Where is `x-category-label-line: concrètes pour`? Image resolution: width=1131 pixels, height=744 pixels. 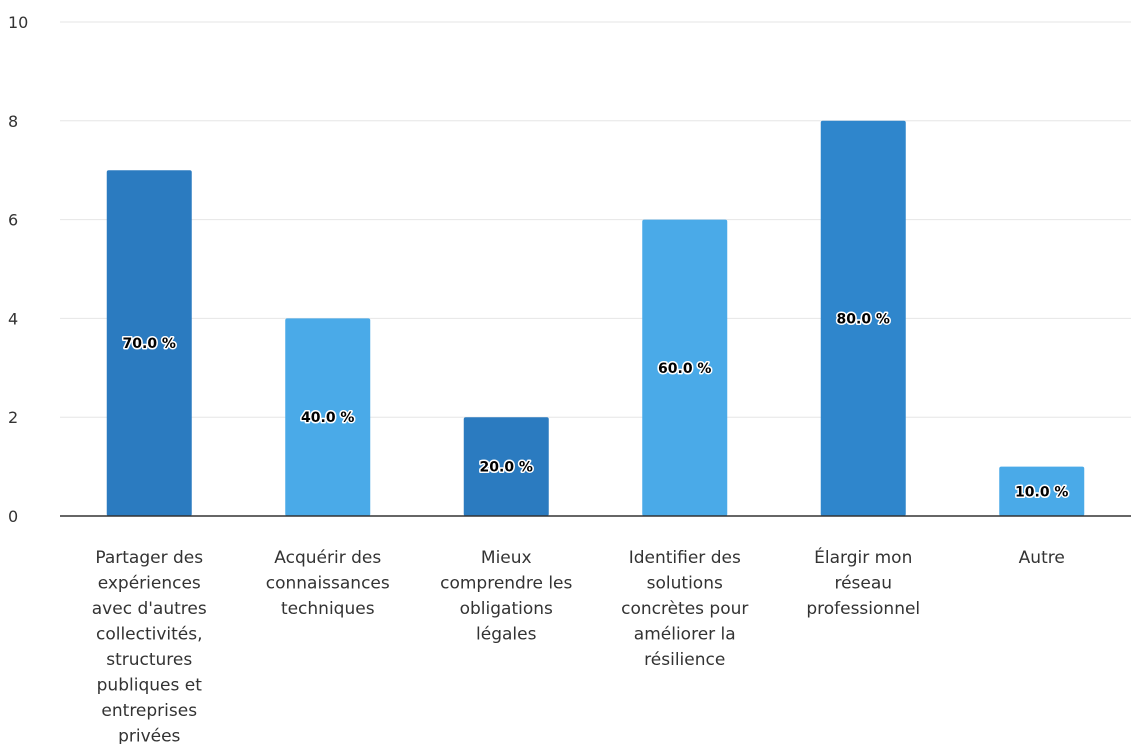 x-category-label-line: concrètes pour is located at coordinates (684, 609).